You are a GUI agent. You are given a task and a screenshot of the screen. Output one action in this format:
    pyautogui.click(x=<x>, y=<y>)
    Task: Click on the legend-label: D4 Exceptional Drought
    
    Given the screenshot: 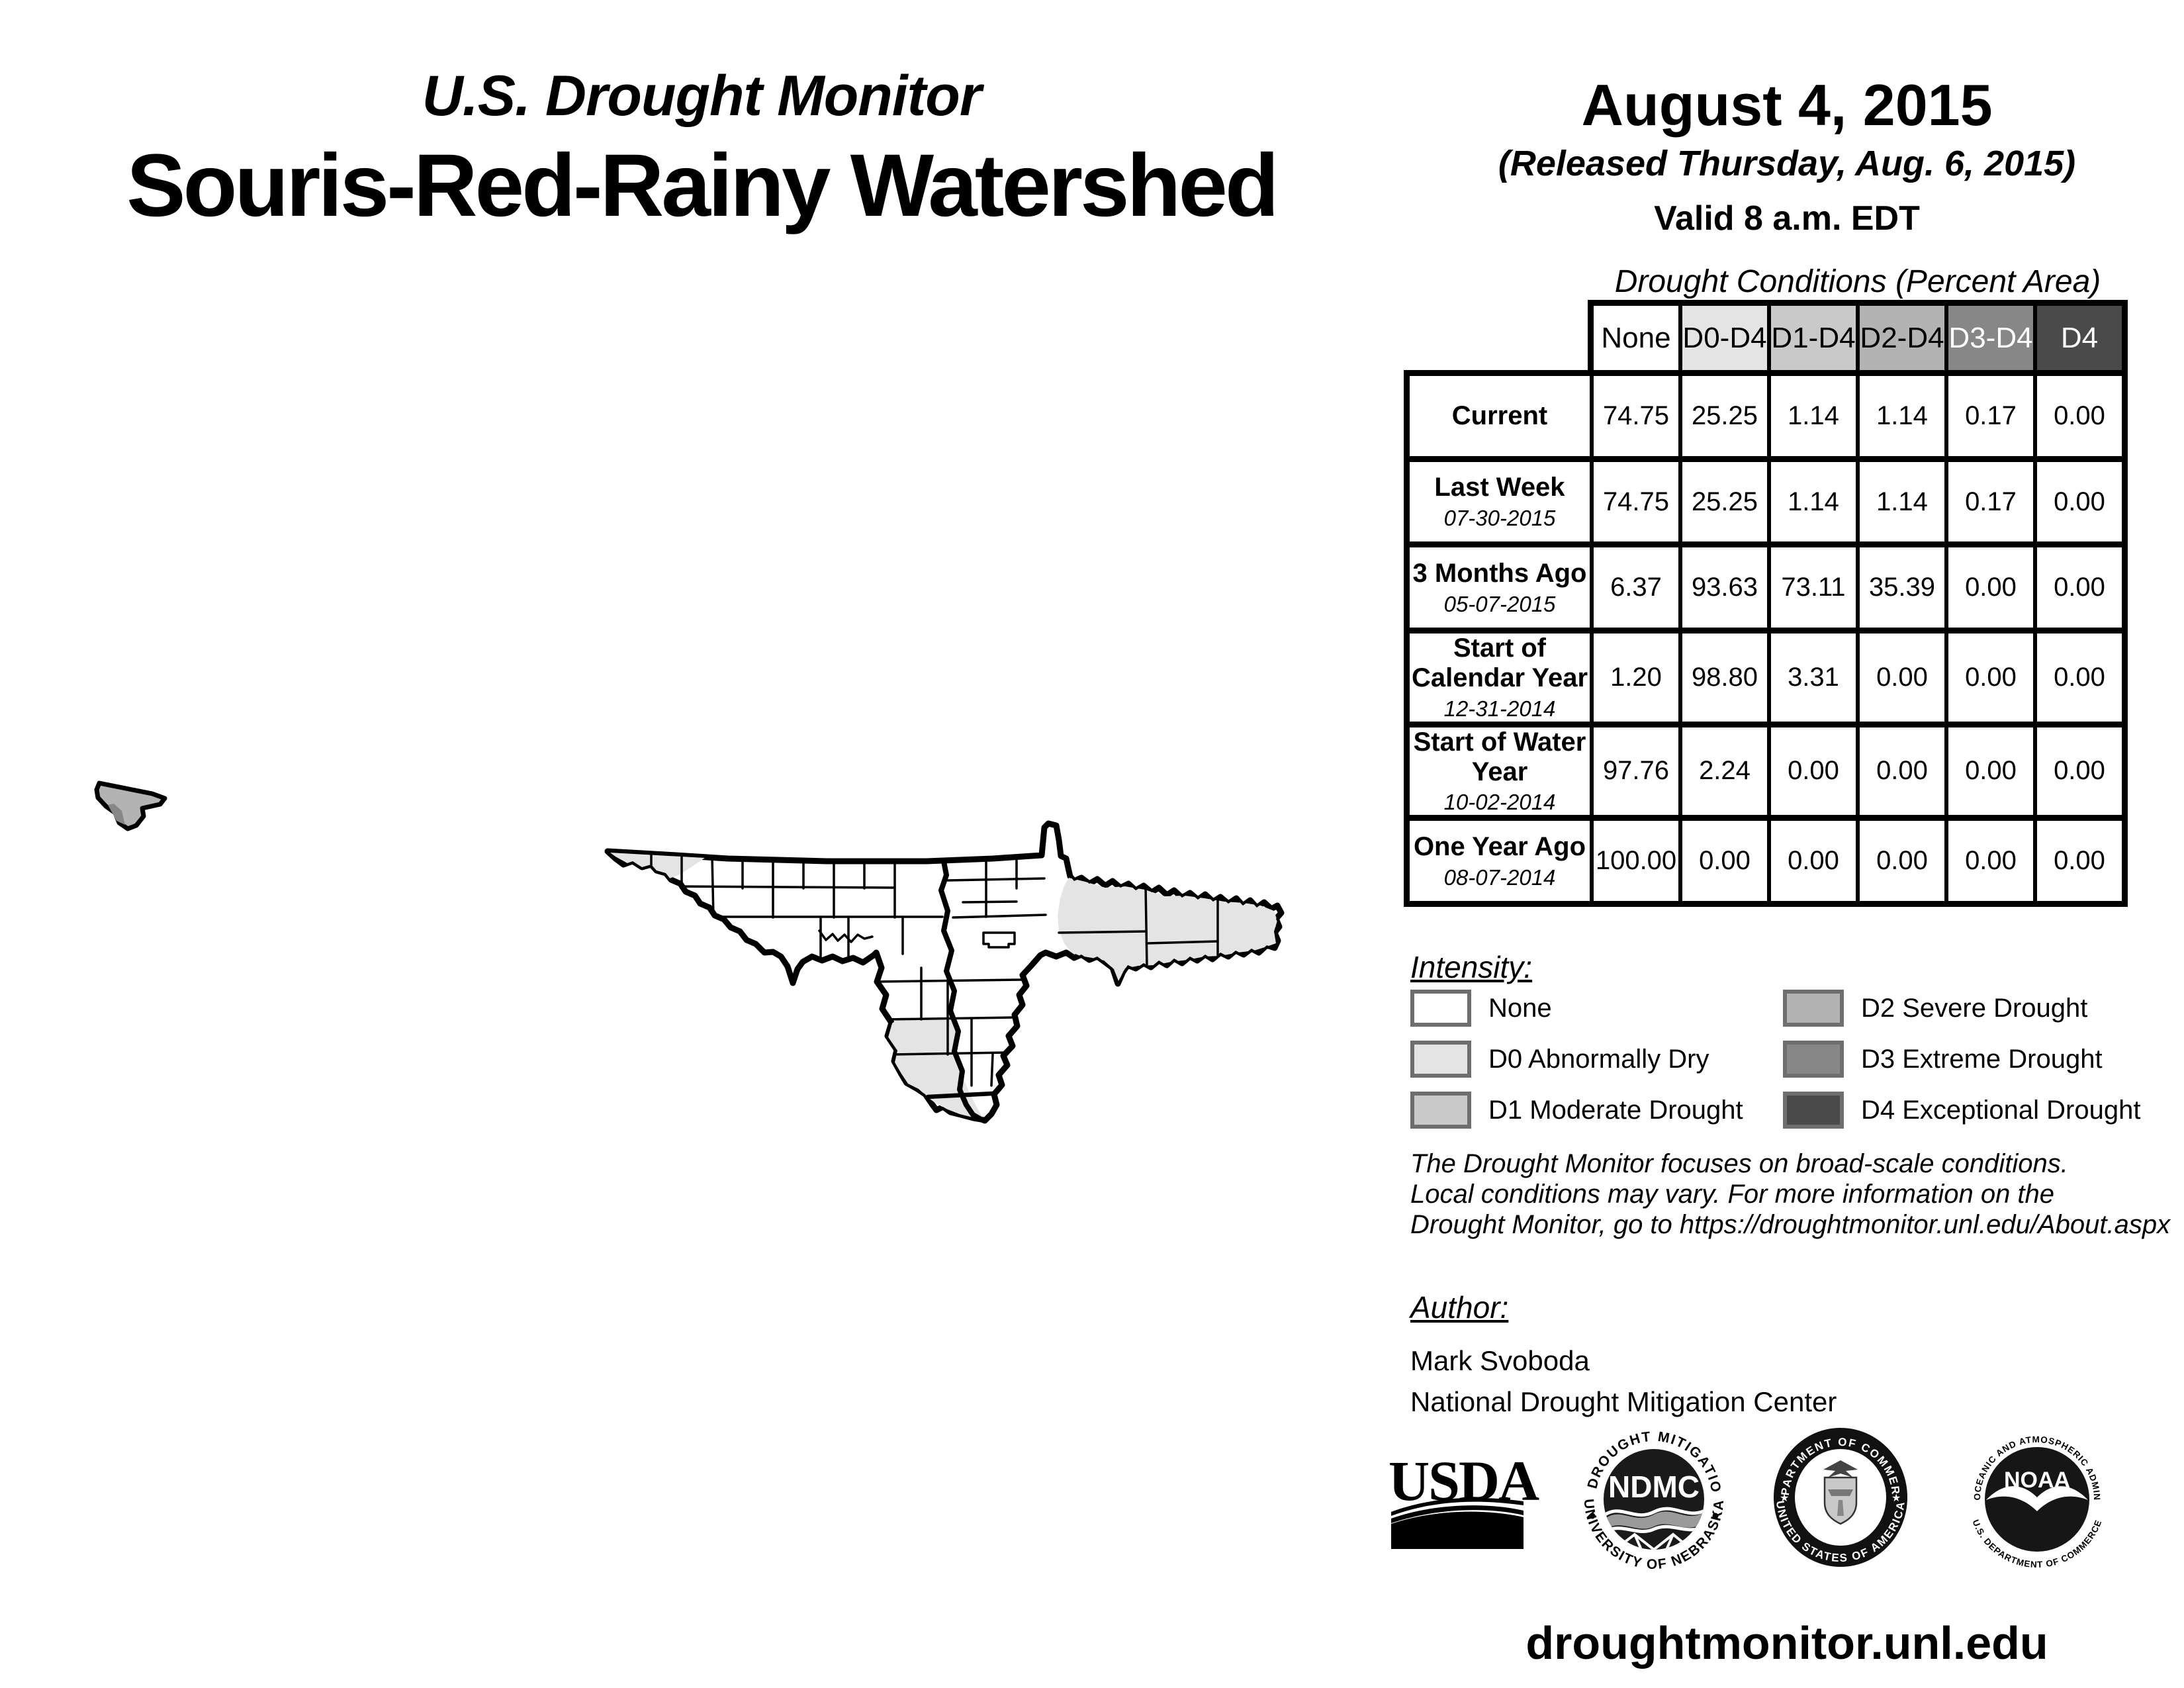 What is the action you would take?
    pyautogui.click(x=2001, y=1110)
    